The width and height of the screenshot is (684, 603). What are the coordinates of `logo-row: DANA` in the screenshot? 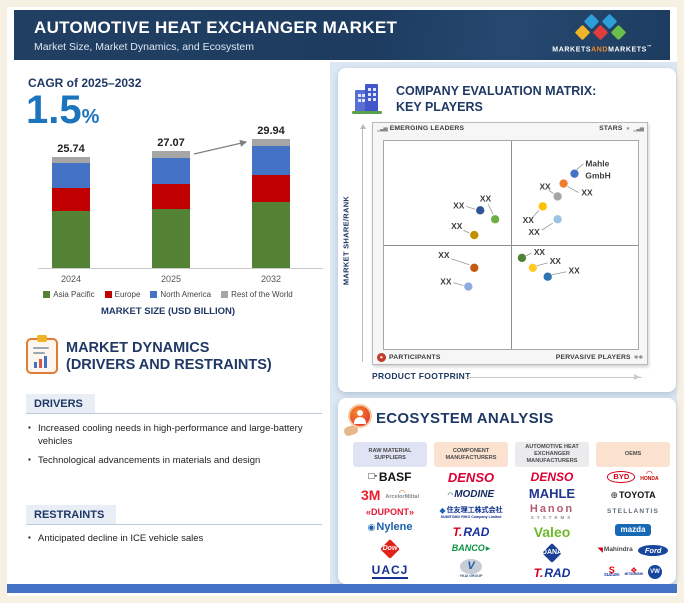 It's located at (552, 553).